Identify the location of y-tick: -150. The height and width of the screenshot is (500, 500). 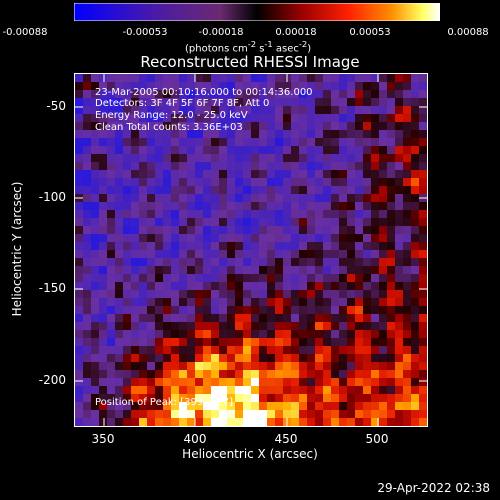
(52, 288).